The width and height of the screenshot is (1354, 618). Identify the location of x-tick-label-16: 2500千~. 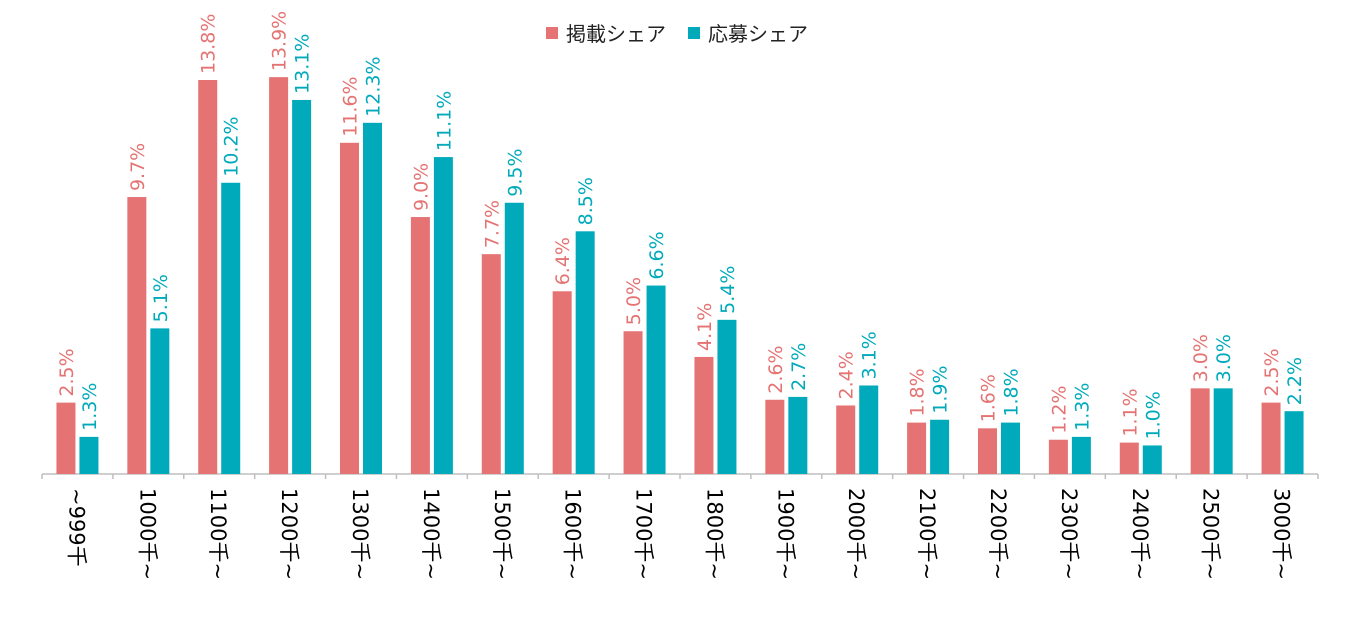
(1211, 534).